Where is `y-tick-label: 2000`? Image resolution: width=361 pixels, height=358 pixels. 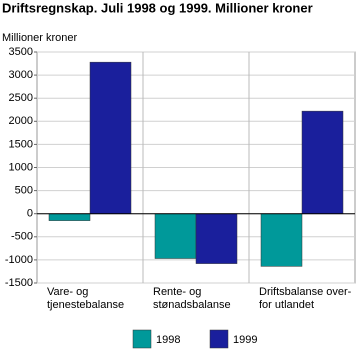
y-tick-label: 2000 is located at coordinates (21, 121).